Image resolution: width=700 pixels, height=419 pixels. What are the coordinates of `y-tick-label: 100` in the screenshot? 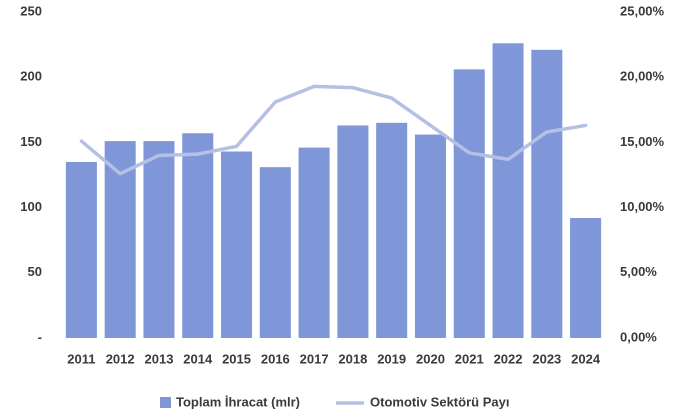 It's located at (31, 206).